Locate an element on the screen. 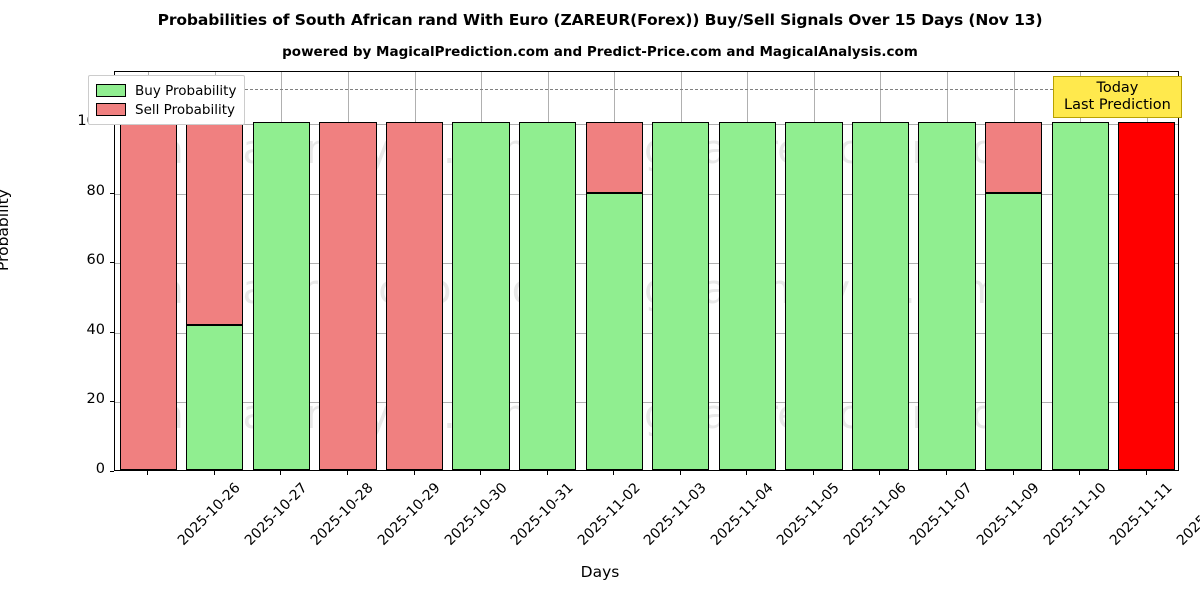  x-tick-label: 2025-10-27 is located at coordinates (276, 514).